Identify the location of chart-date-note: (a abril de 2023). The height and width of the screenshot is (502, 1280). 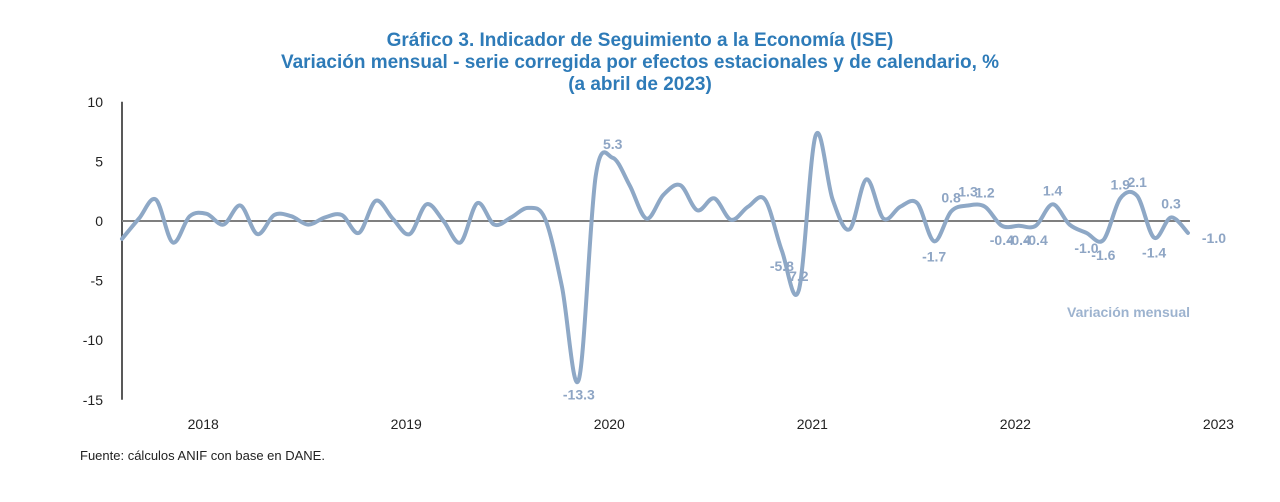
(640, 84).